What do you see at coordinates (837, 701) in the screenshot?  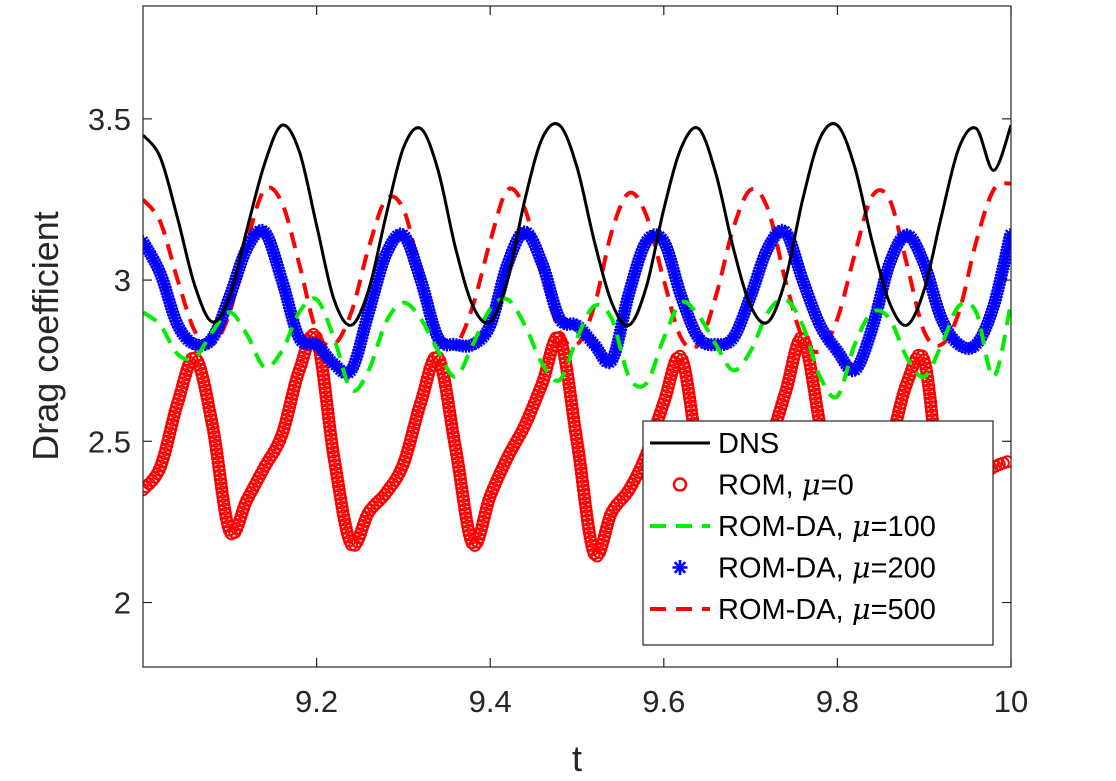 I see `x-tick-label: 9.8` at bounding box center [837, 701].